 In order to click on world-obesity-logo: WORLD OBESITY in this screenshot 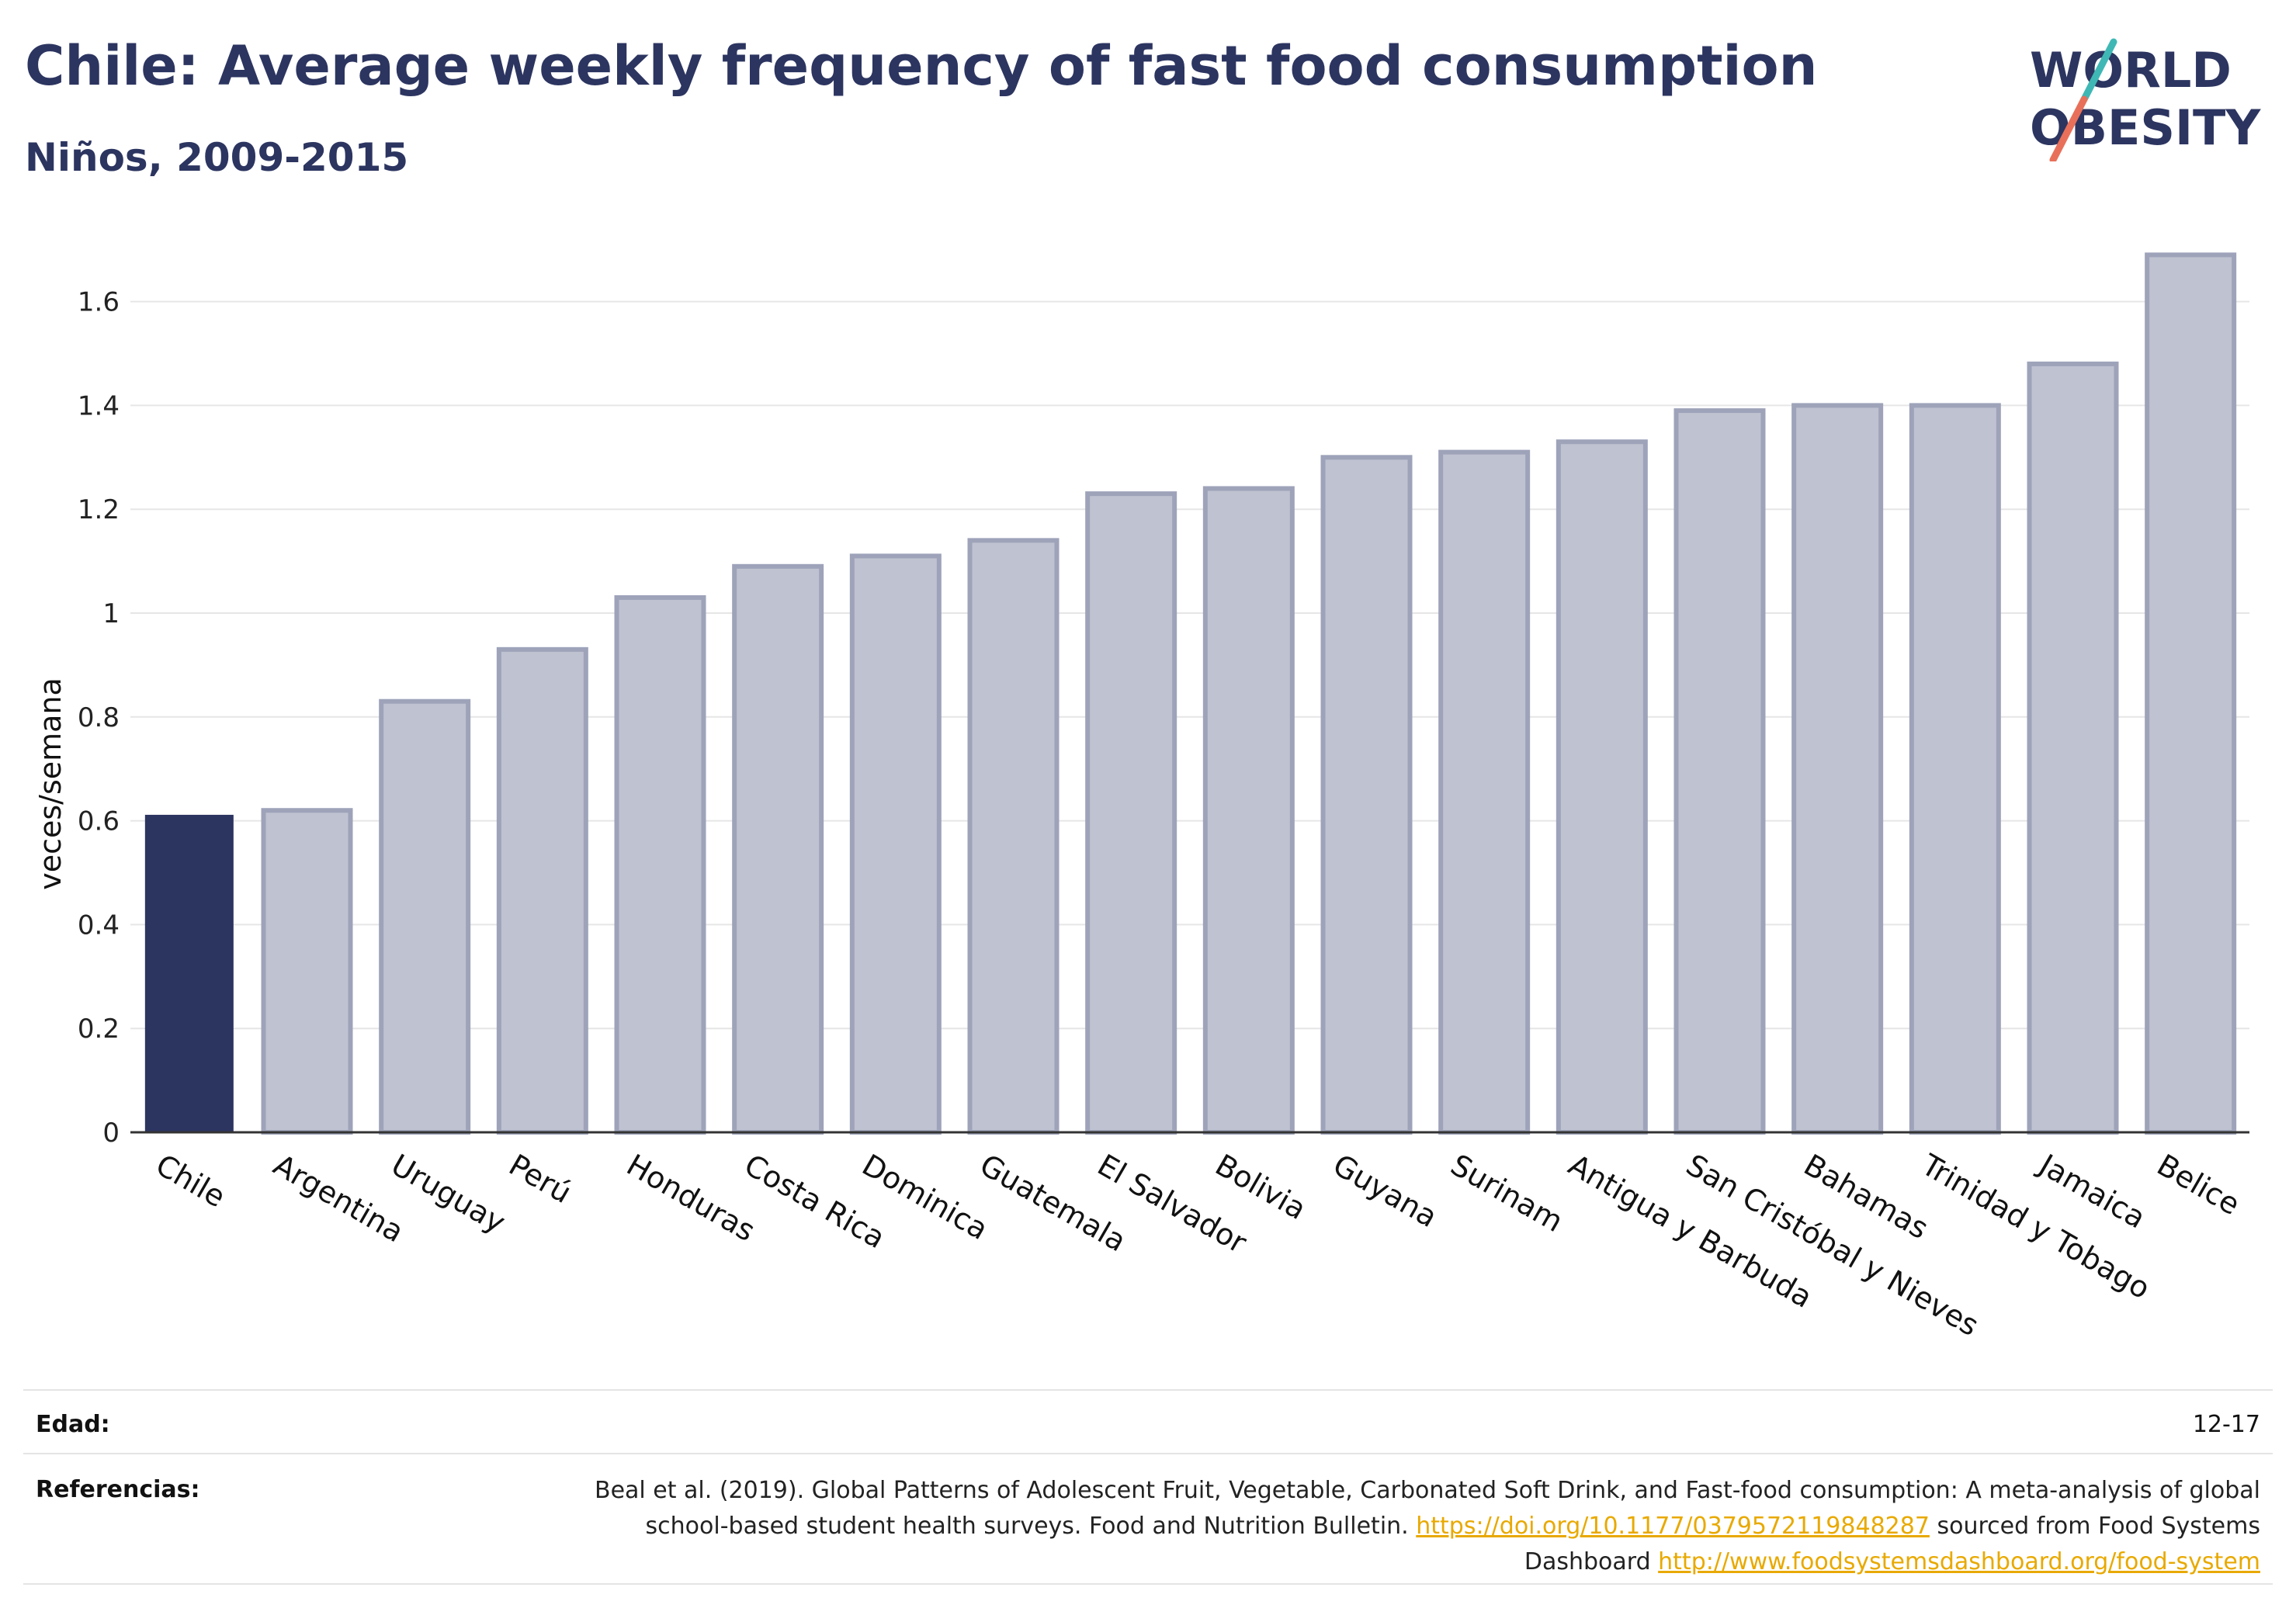, I will do `click(2145, 99)`.